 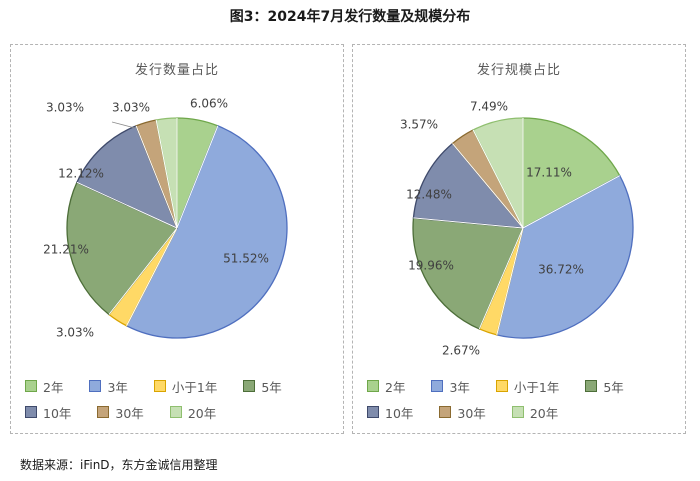 I want to click on figure-title: 图3：2024年7月发行数量及规模分布, so click(x=350, y=17).